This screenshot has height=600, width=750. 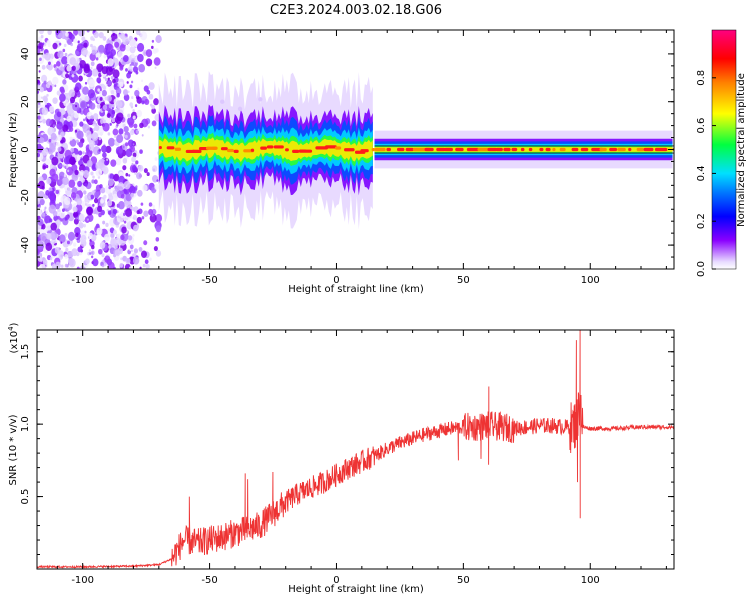 I want to click on spectrogram-y-tick-label: -20, so click(x=25, y=197).